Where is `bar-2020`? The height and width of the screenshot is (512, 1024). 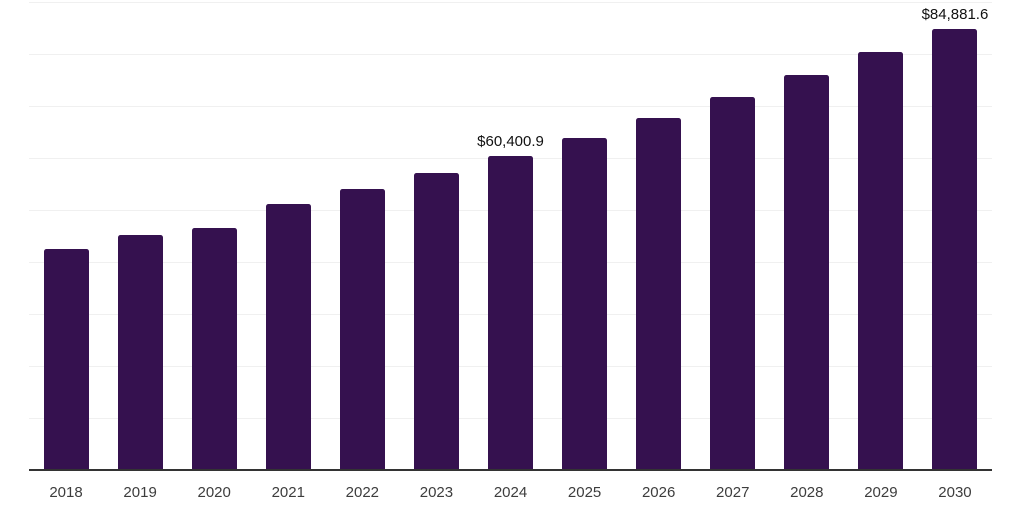
bar-2020 is located at coordinates (214, 349).